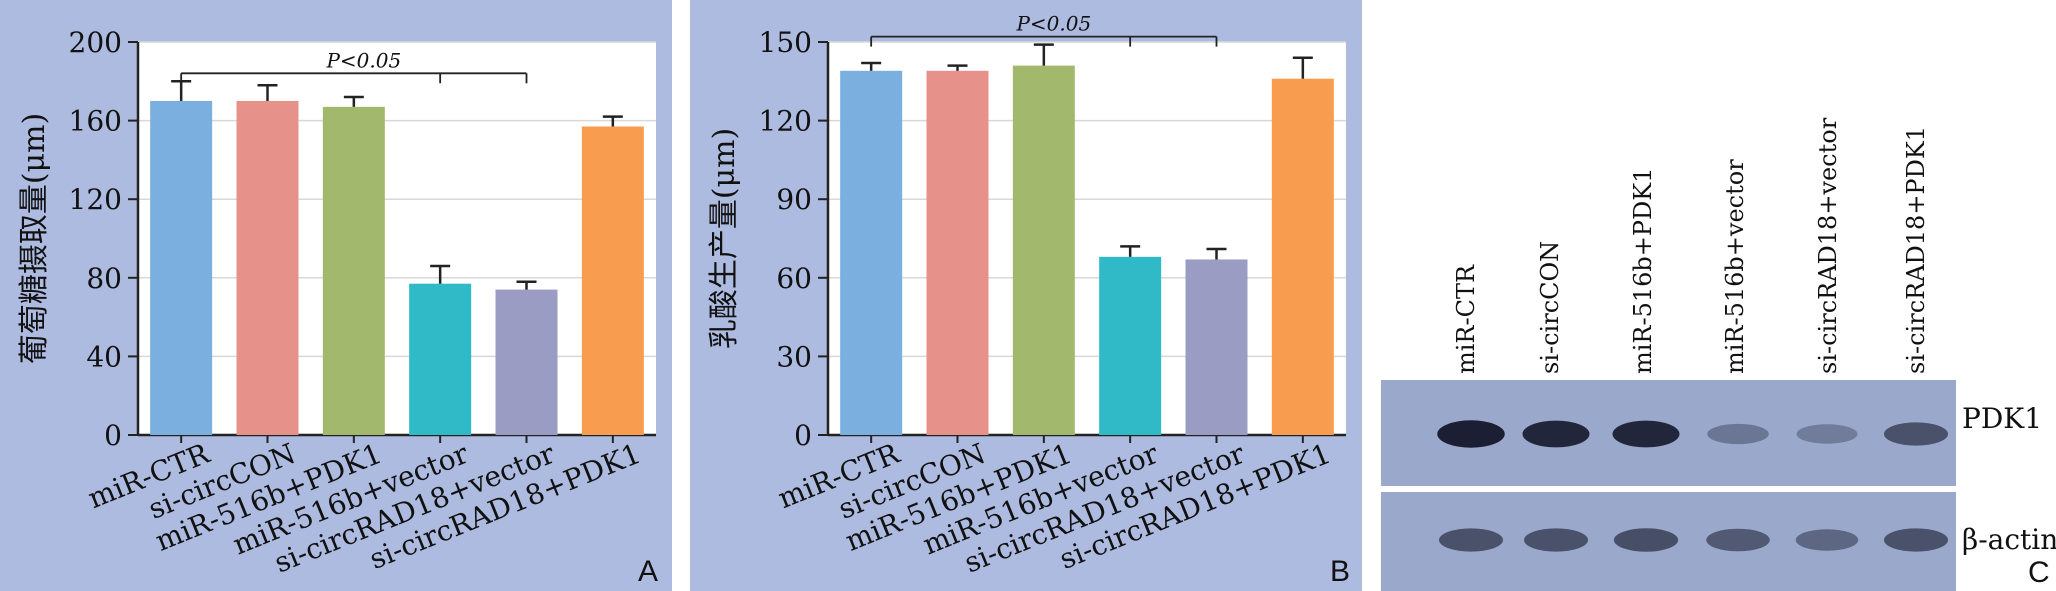 The image size is (2056, 591). I want to click on y-tick-label: 60, so click(794, 278).